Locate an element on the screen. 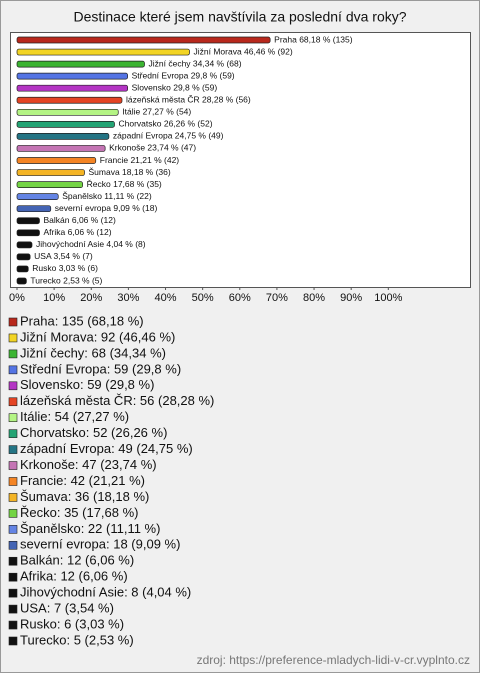 This screenshot has width=480, height=678. legend-label: Francie: 42 (21,21 %) is located at coordinates (82, 480).